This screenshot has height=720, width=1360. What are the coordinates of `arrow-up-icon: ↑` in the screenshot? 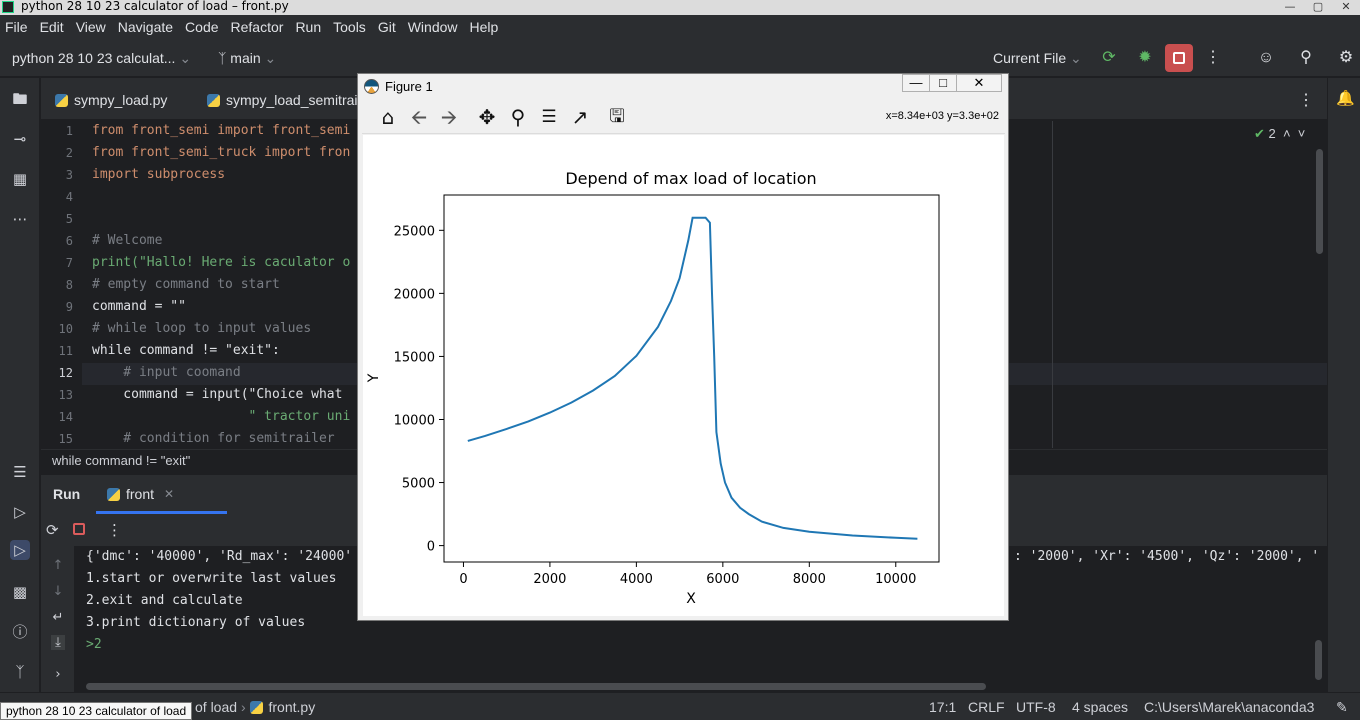 It's located at (58, 565).